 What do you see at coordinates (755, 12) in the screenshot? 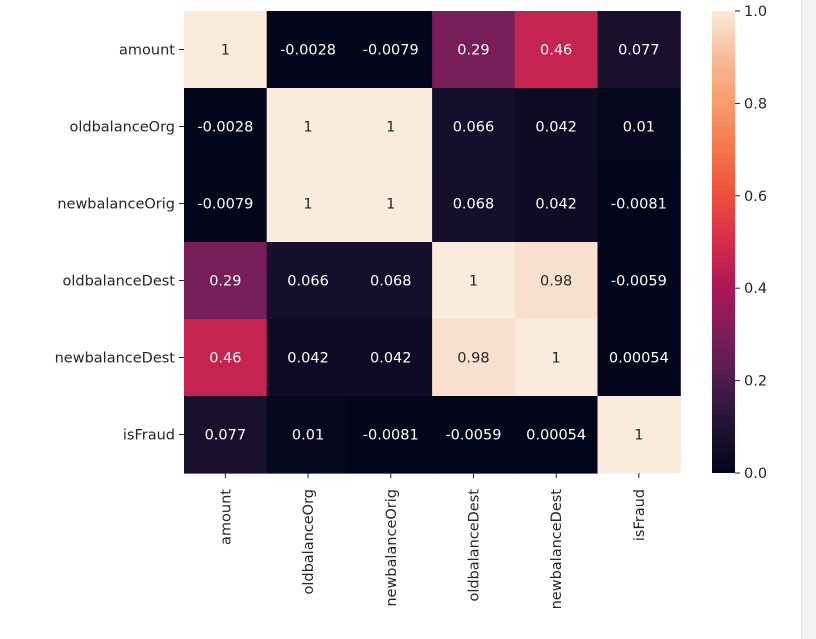
I see `colorbar-tick-label: 1.0` at bounding box center [755, 12].